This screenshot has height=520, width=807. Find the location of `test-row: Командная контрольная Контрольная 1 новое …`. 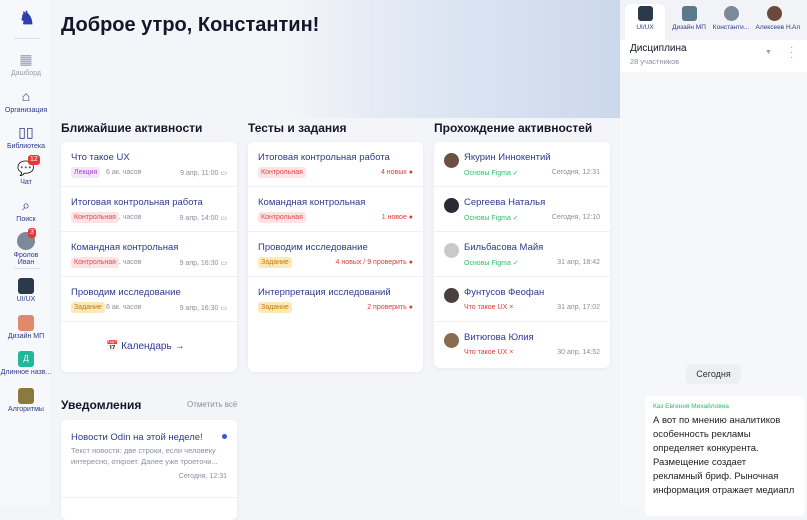

test-row: Командная контрольная Контрольная 1 новое … is located at coordinates (335, 209).